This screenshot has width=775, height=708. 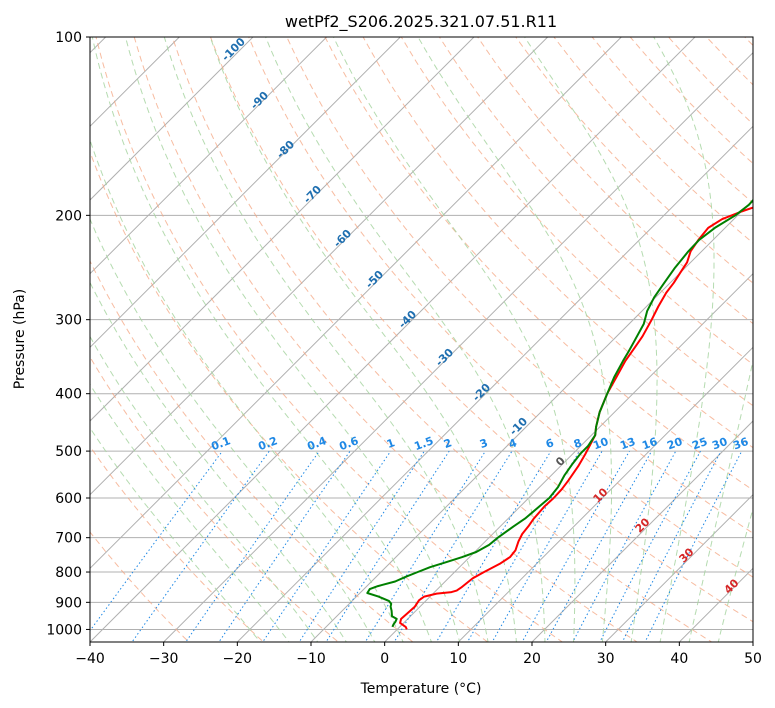 I want to click on mixing-ratio-label: 20, so click(x=674, y=444).